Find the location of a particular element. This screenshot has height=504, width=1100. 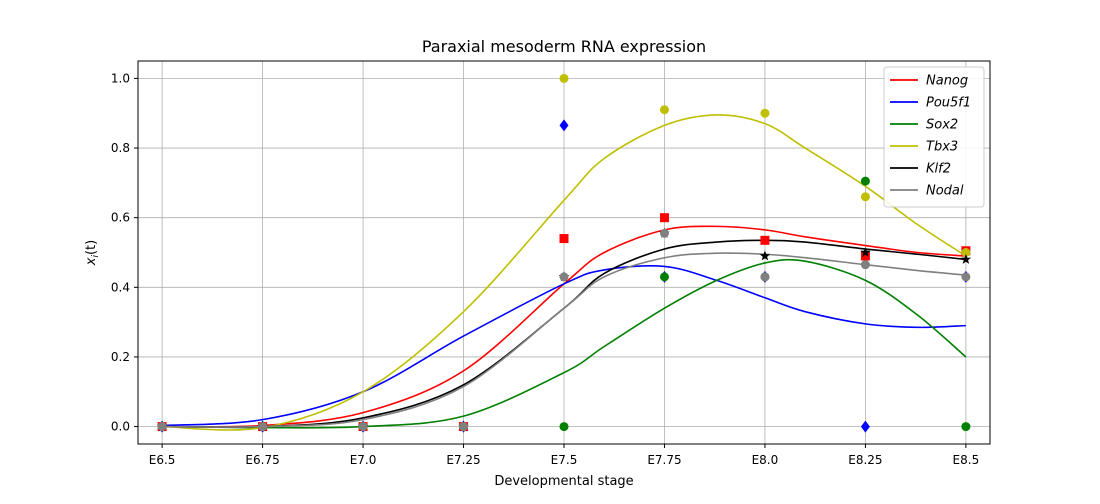

x-tick-label: E7.0 is located at coordinates (363, 460).